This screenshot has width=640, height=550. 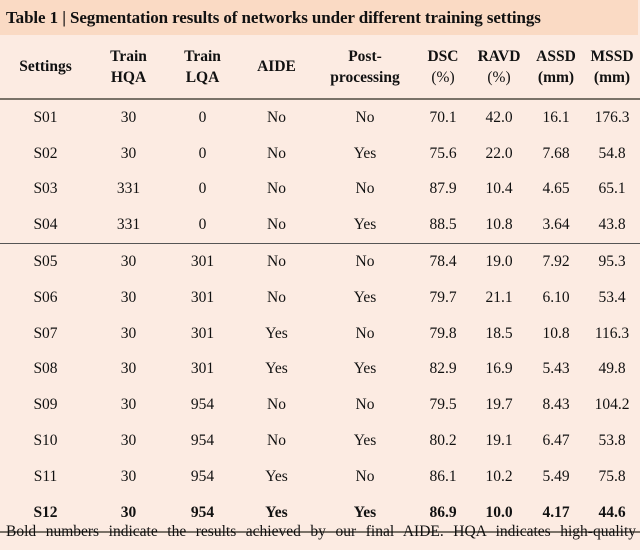 I want to click on table-row: S05 30 301 No No 78.4 19.0 7.92 95.3, so click(x=320, y=262).